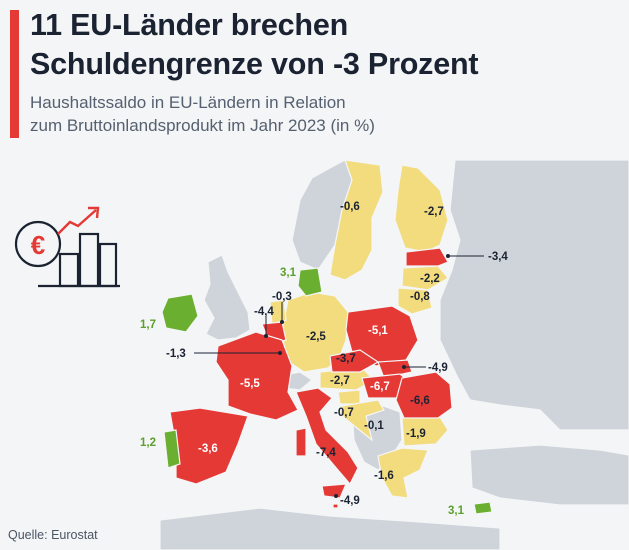 The height and width of the screenshot is (550, 629). I want to click on label-cyprus: 3,1, so click(456, 511).